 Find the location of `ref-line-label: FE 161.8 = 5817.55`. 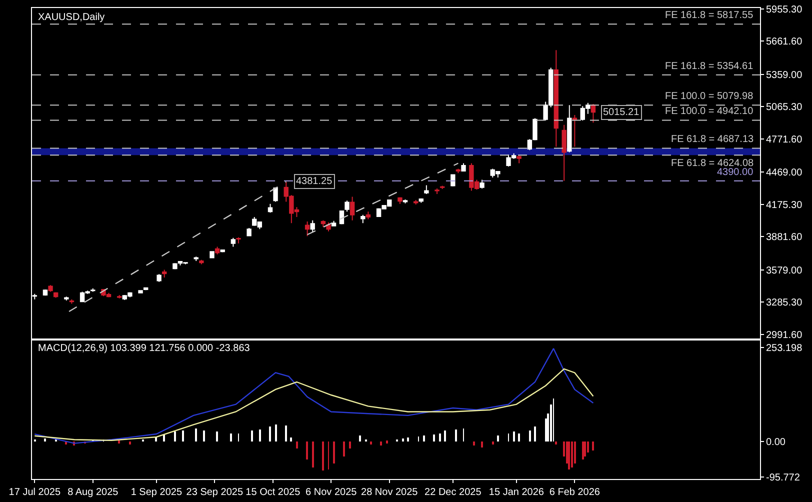

ref-line-label: FE 161.8 = 5817.55 is located at coordinates (709, 15).